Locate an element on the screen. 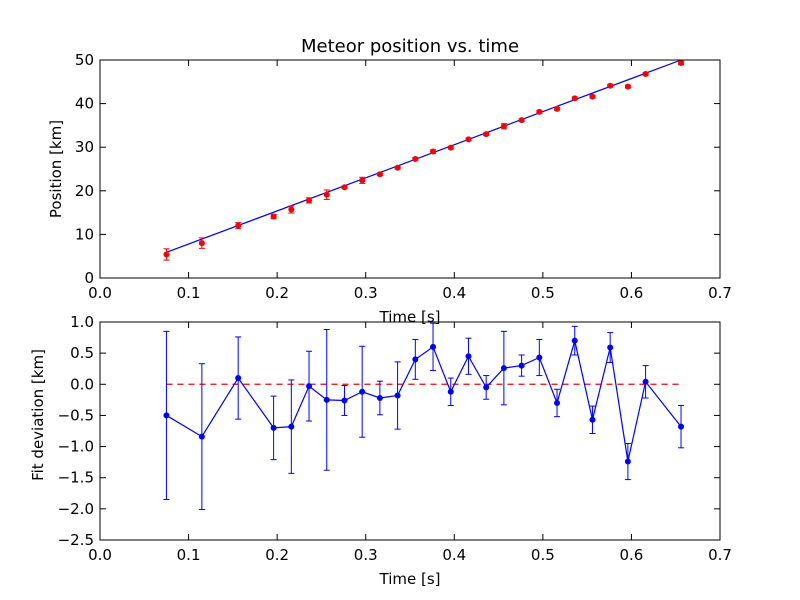 The width and height of the screenshot is (800, 600). deviation-plot-ylabel: Fit deviation [km] is located at coordinates (38, 415).